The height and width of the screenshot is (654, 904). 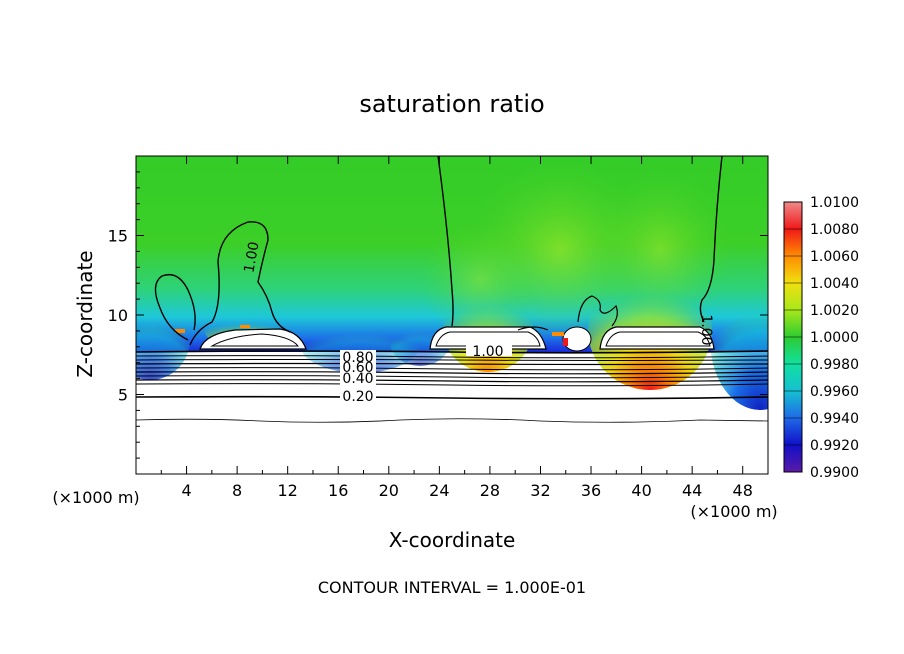 I want to click on x-tick-label: 12, so click(x=288, y=490).